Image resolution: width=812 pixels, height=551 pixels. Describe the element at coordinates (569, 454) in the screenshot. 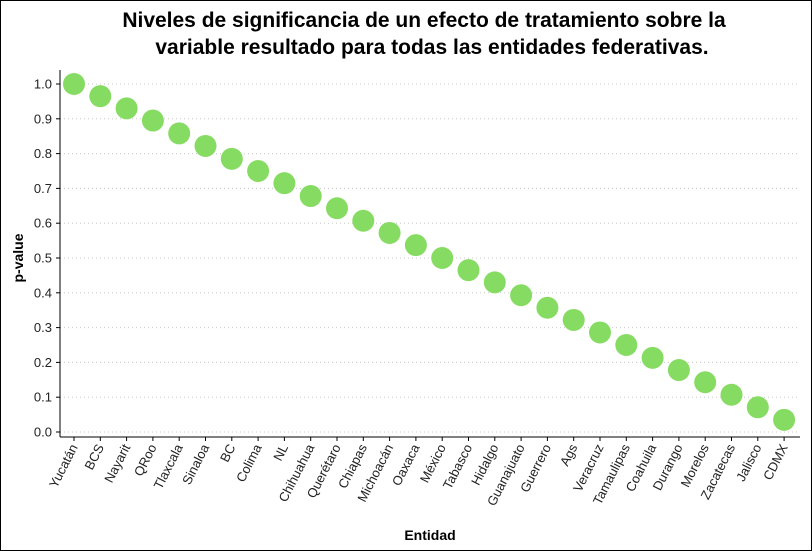

I see `x-tick-label: Ags` at that location.